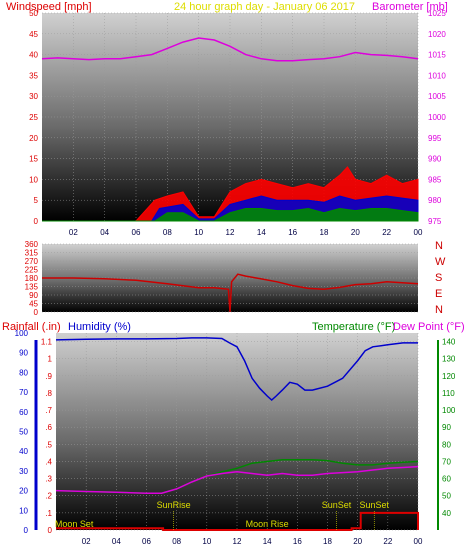 The height and width of the screenshot is (555, 466). What do you see at coordinates (36, 221) in the screenshot?
I see `wind-tick-label: 0` at bounding box center [36, 221].